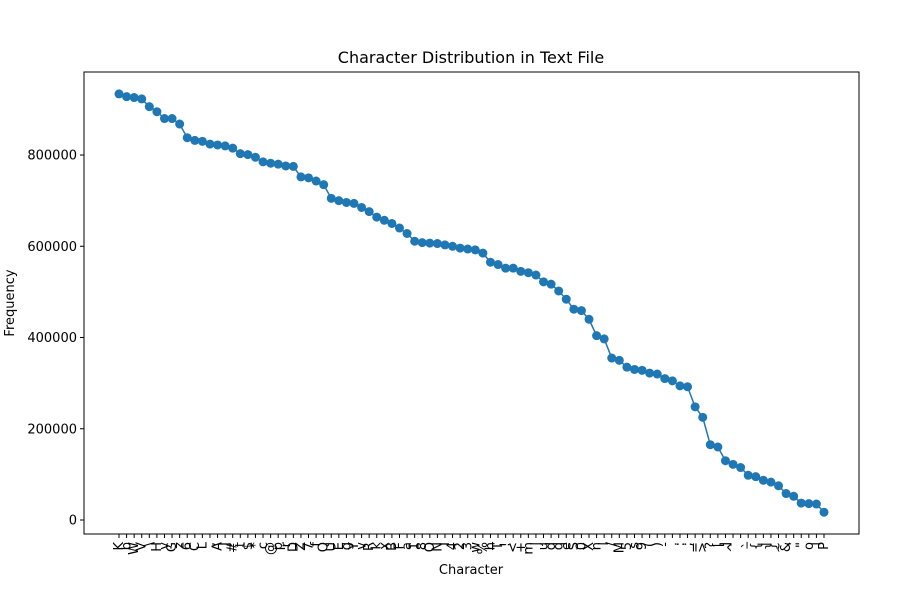  What do you see at coordinates (566, 546) in the screenshot?
I see `x-tick-label: e` at bounding box center [566, 546].